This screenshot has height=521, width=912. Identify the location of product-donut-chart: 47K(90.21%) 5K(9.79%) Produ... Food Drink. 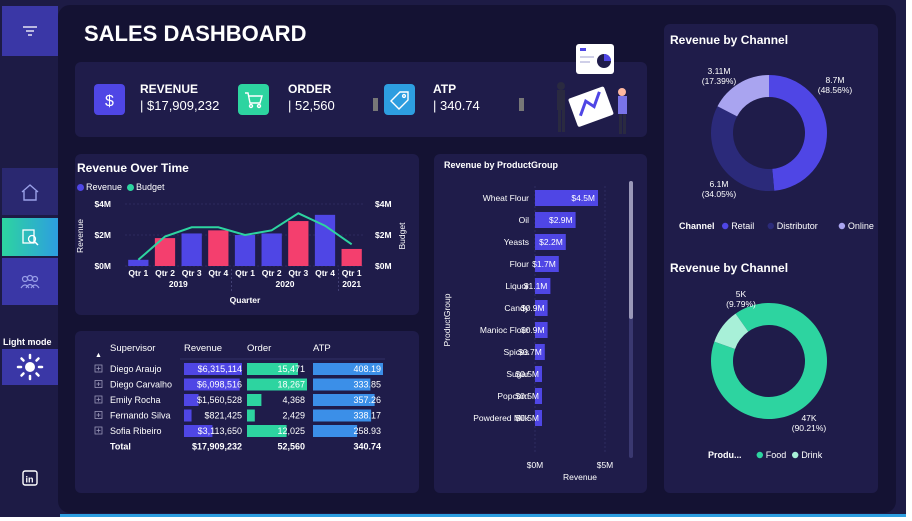
(767, 374).